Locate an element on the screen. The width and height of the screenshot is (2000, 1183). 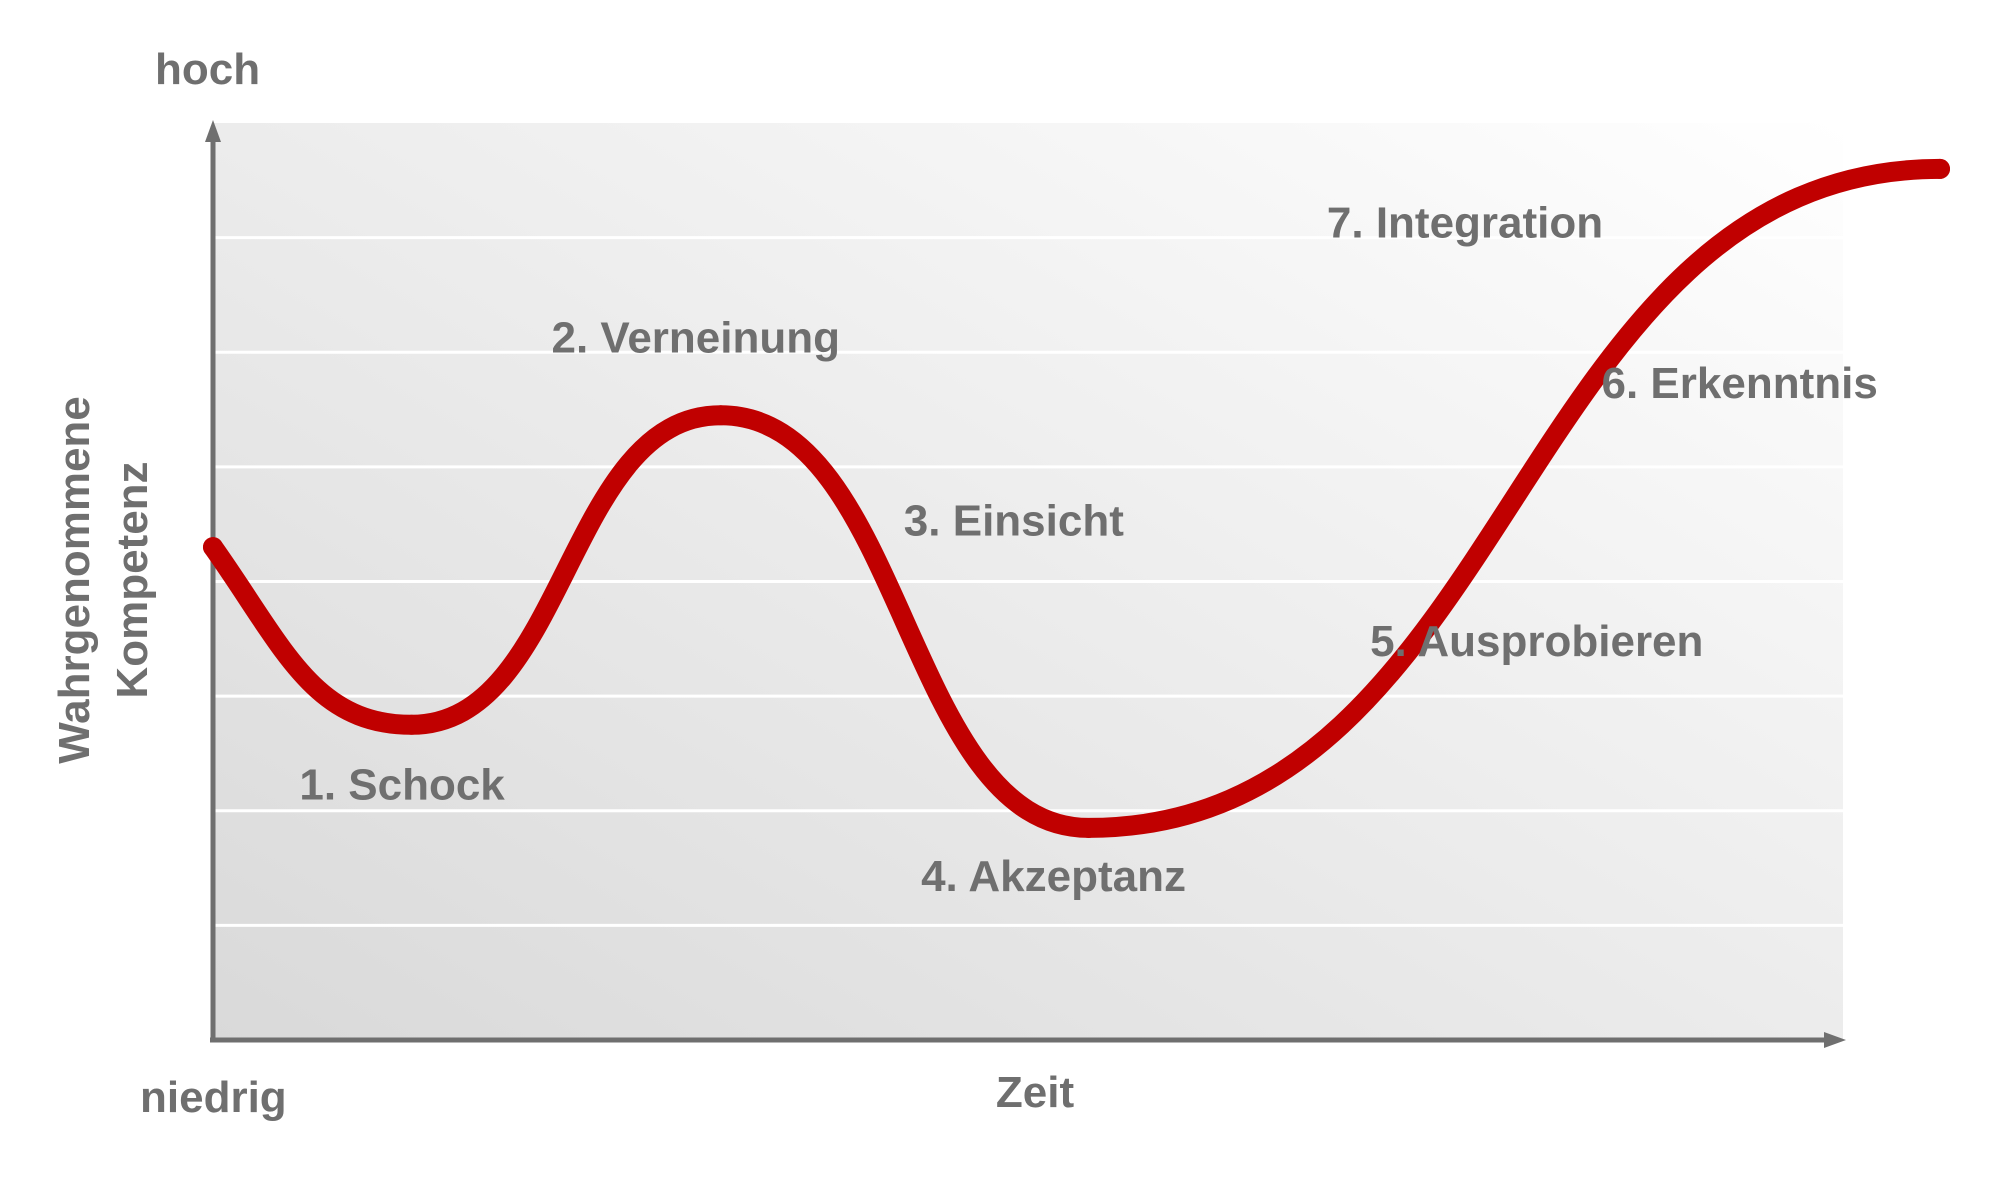
phase-label: 6. Erkenntnis is located at coordinates (1740, 383).